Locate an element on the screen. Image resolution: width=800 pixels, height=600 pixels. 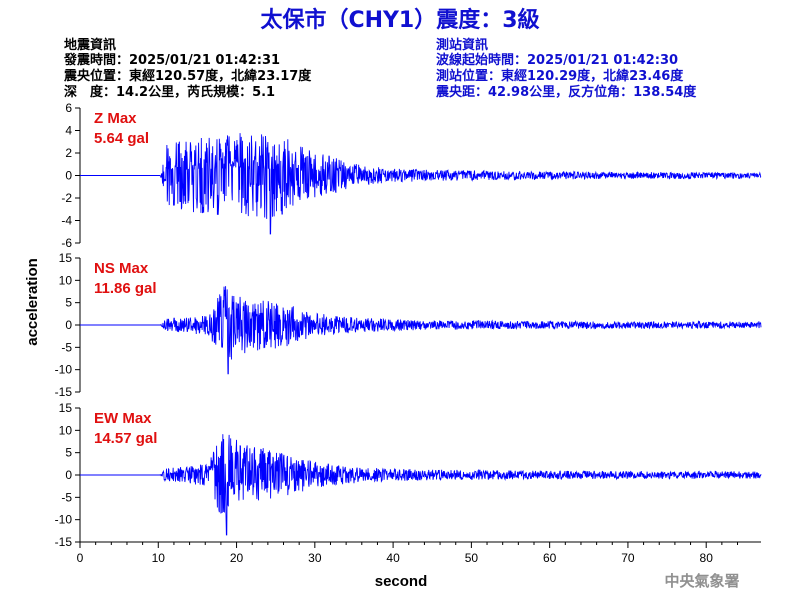
max-label: Z Max is located at coordinates (115, 118).